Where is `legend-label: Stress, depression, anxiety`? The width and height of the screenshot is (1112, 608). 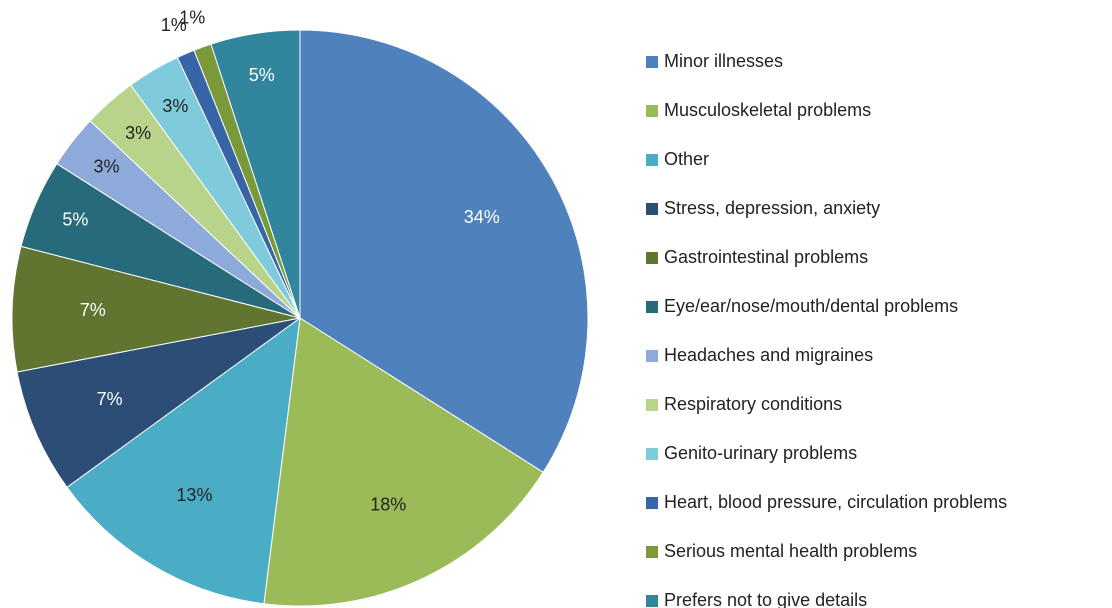 legend-label: Stress, depression, anxiety is located at coordinates (772, 208).